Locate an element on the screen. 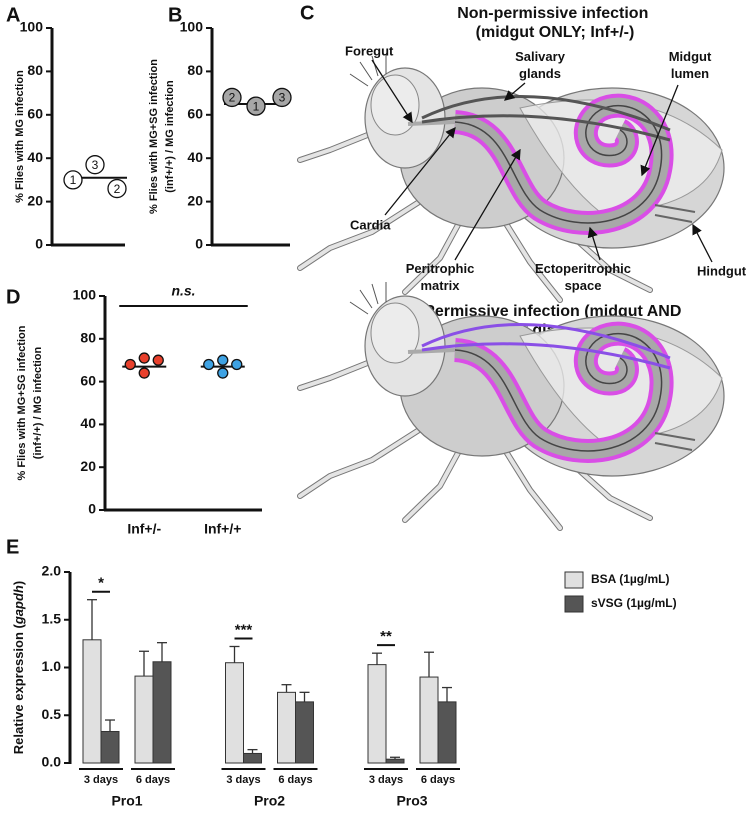  x-tick-label: Inf+/- is located at coordinates (144, 529).